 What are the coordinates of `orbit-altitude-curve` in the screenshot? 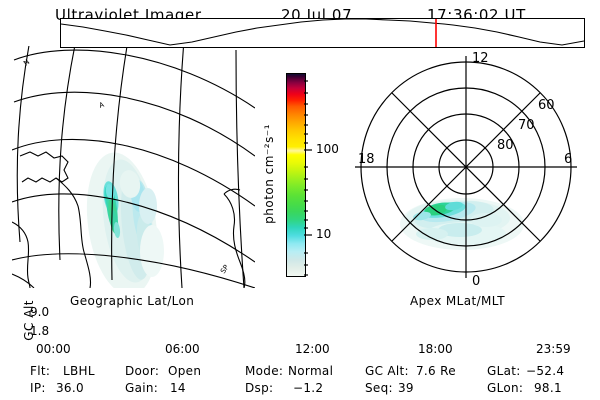 It's located at (322, 33).